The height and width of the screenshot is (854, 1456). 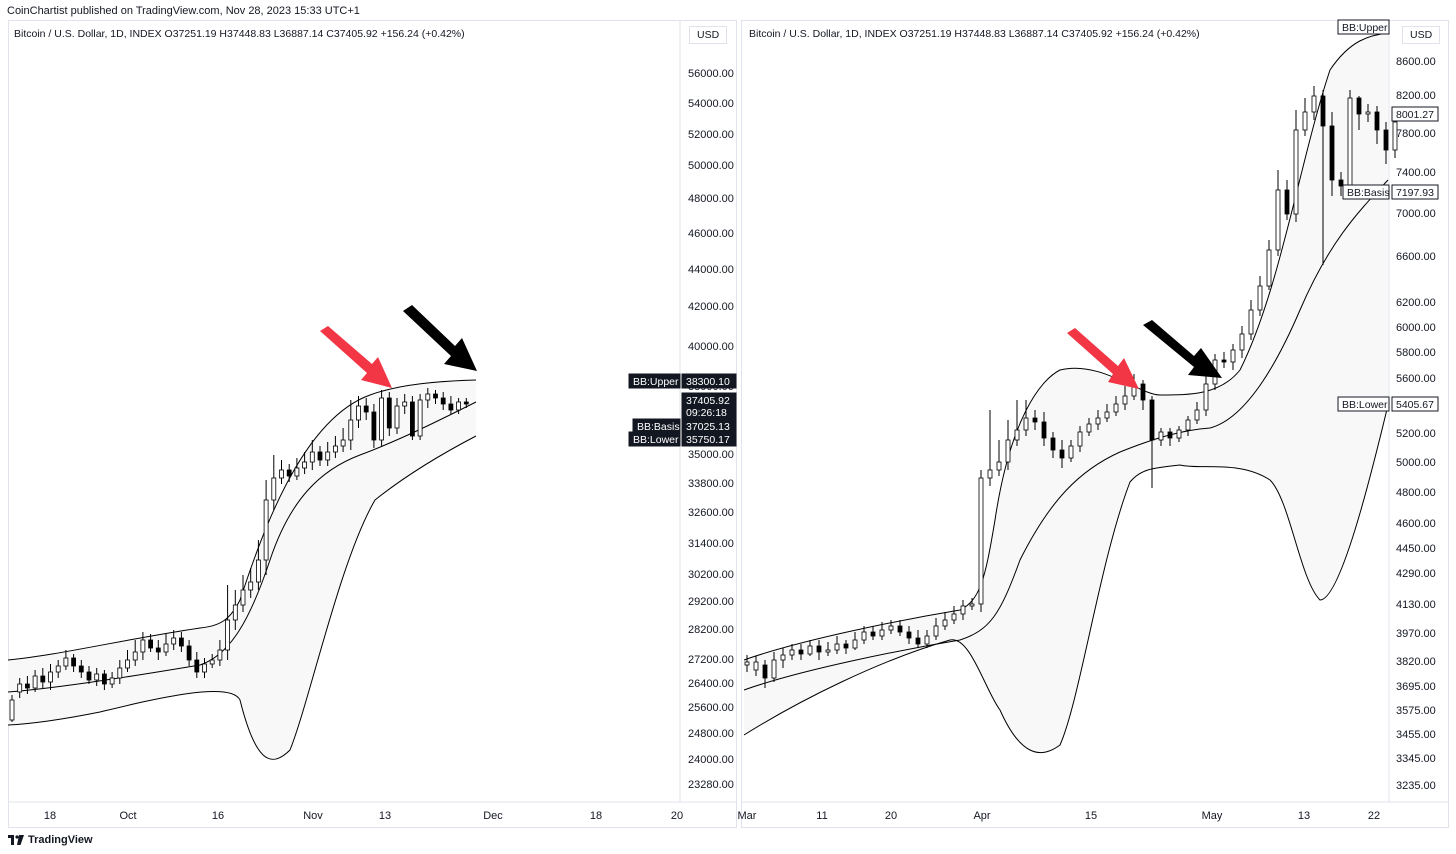 What do you see at coordinates (711, 684) in the screenshot?
I see `price-tick-label: 26400.00` at bounding box center [711, 684].